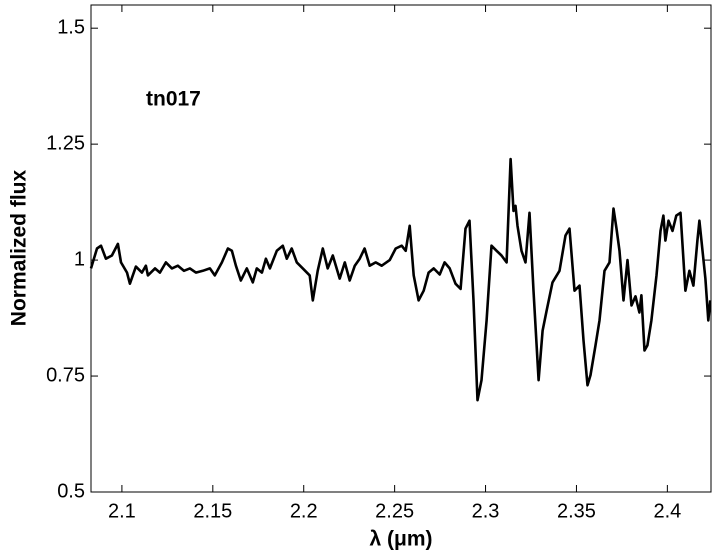 Image resolution: width=717 pixels, height=557 pixels. Describe the element at coordinates (79, 259) in the screenshot. I see `y-tick-label: 1` at that location.